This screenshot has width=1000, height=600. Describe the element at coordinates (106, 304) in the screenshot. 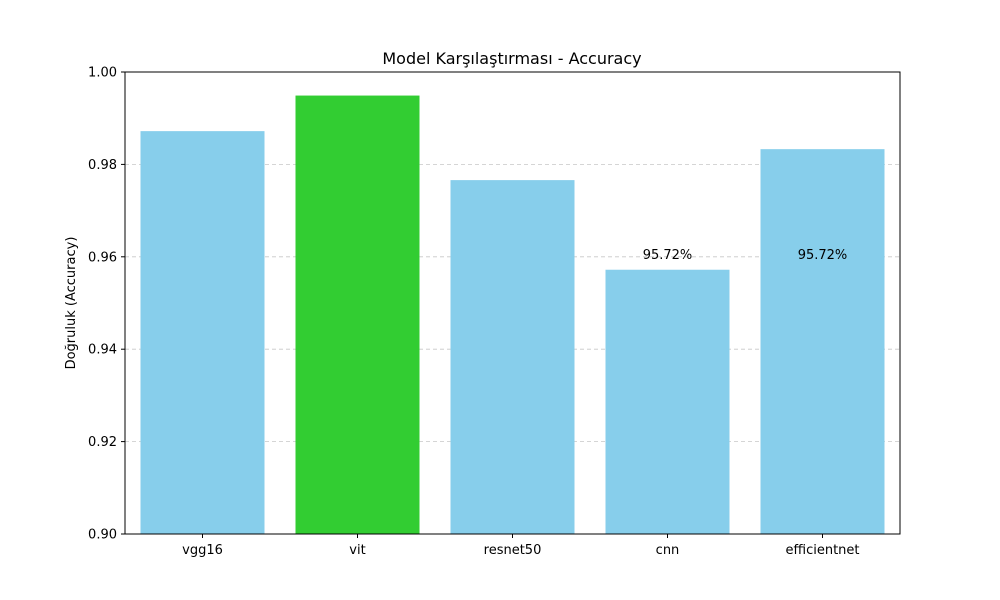

I see `y-axis: 0.90 0.92 0.94 0.96 0.98 1.00` at that location.